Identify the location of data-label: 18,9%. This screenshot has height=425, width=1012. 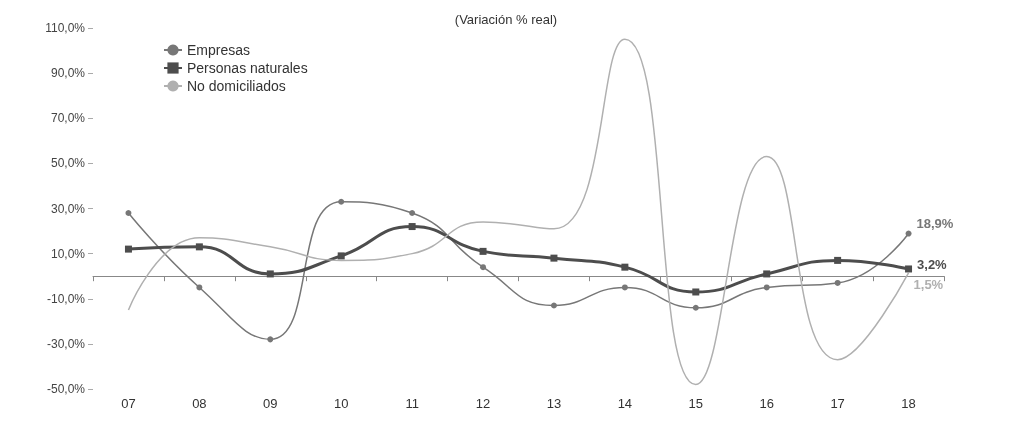
(935, 224).